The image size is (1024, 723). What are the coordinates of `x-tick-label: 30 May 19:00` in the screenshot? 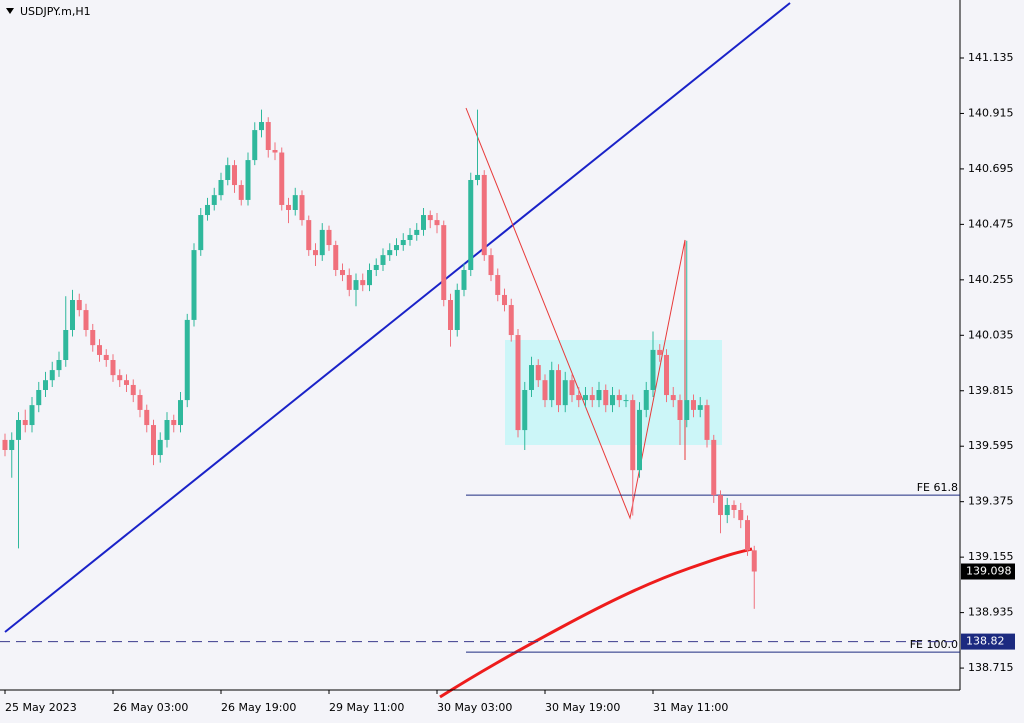 It's located at (582, 707).